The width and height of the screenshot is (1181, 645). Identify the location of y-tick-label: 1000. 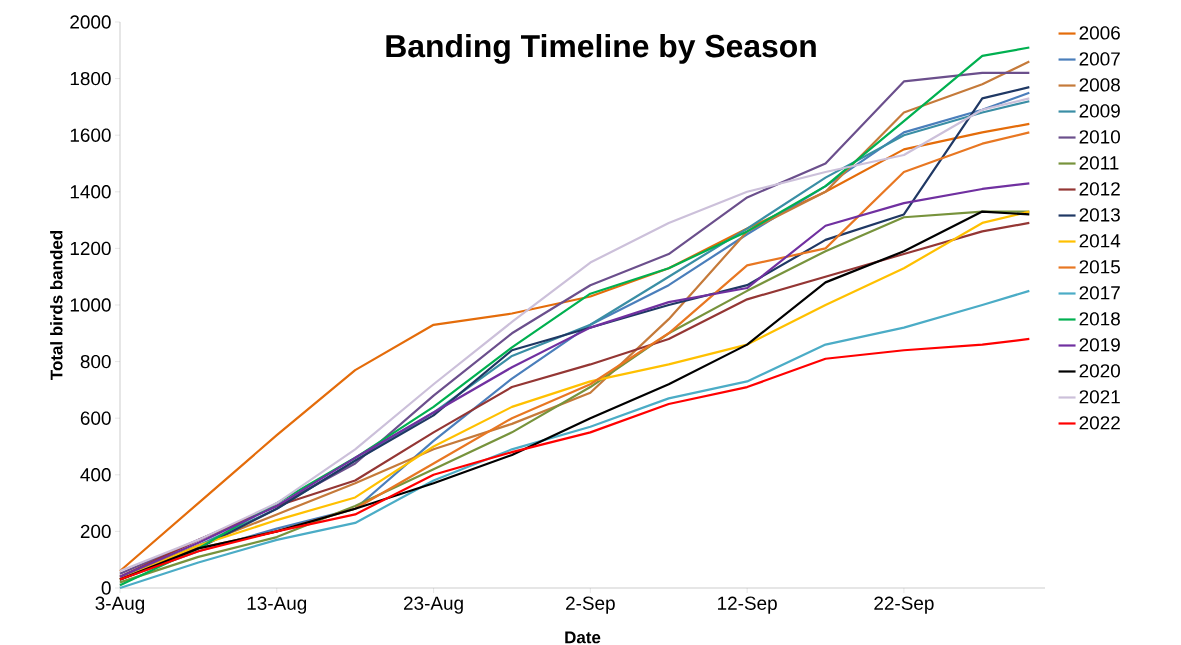
(90, 305).